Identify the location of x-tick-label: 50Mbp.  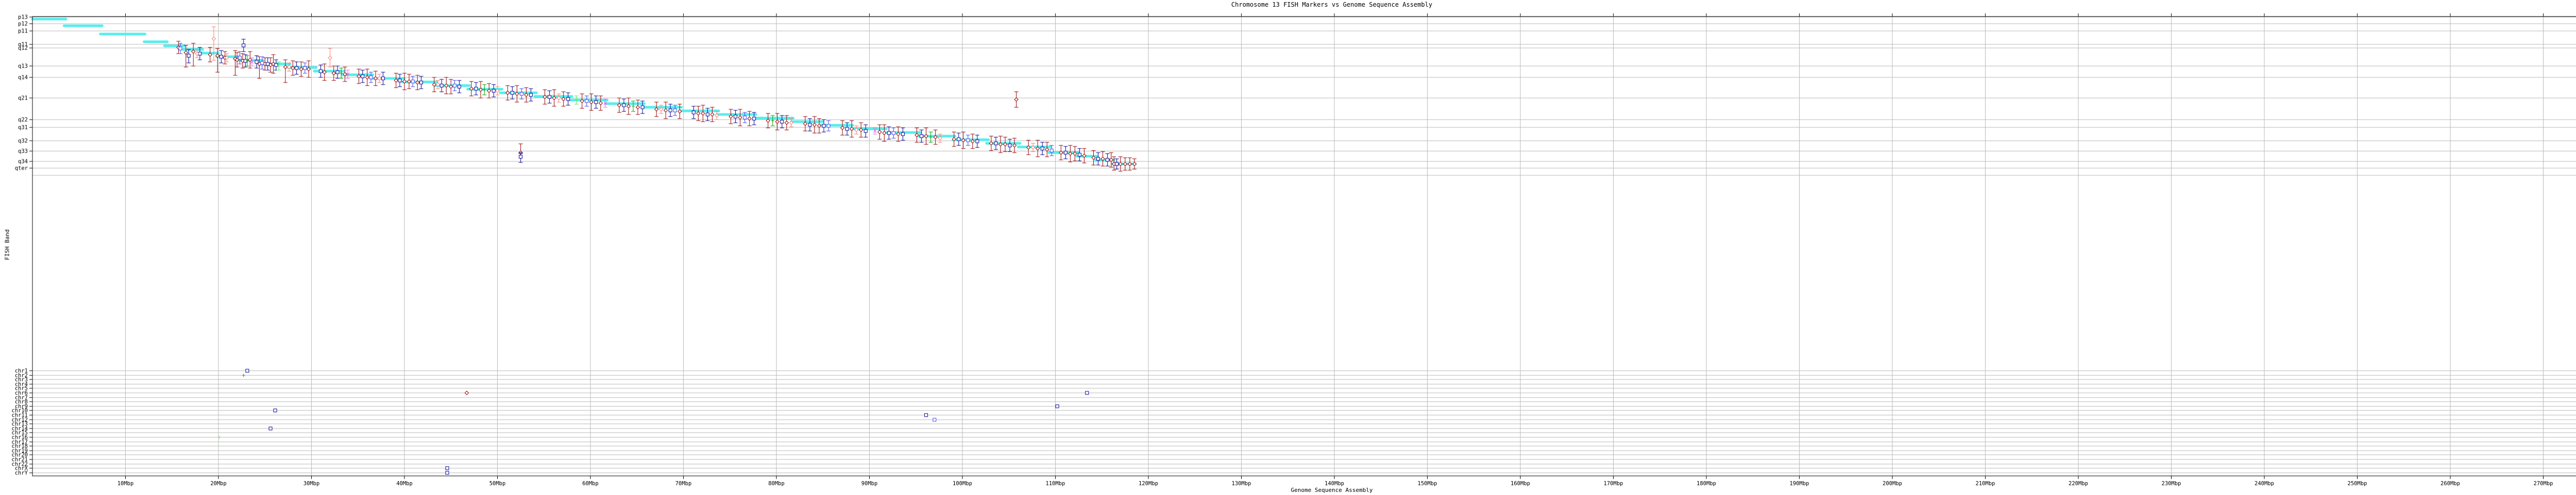
(497, 484).